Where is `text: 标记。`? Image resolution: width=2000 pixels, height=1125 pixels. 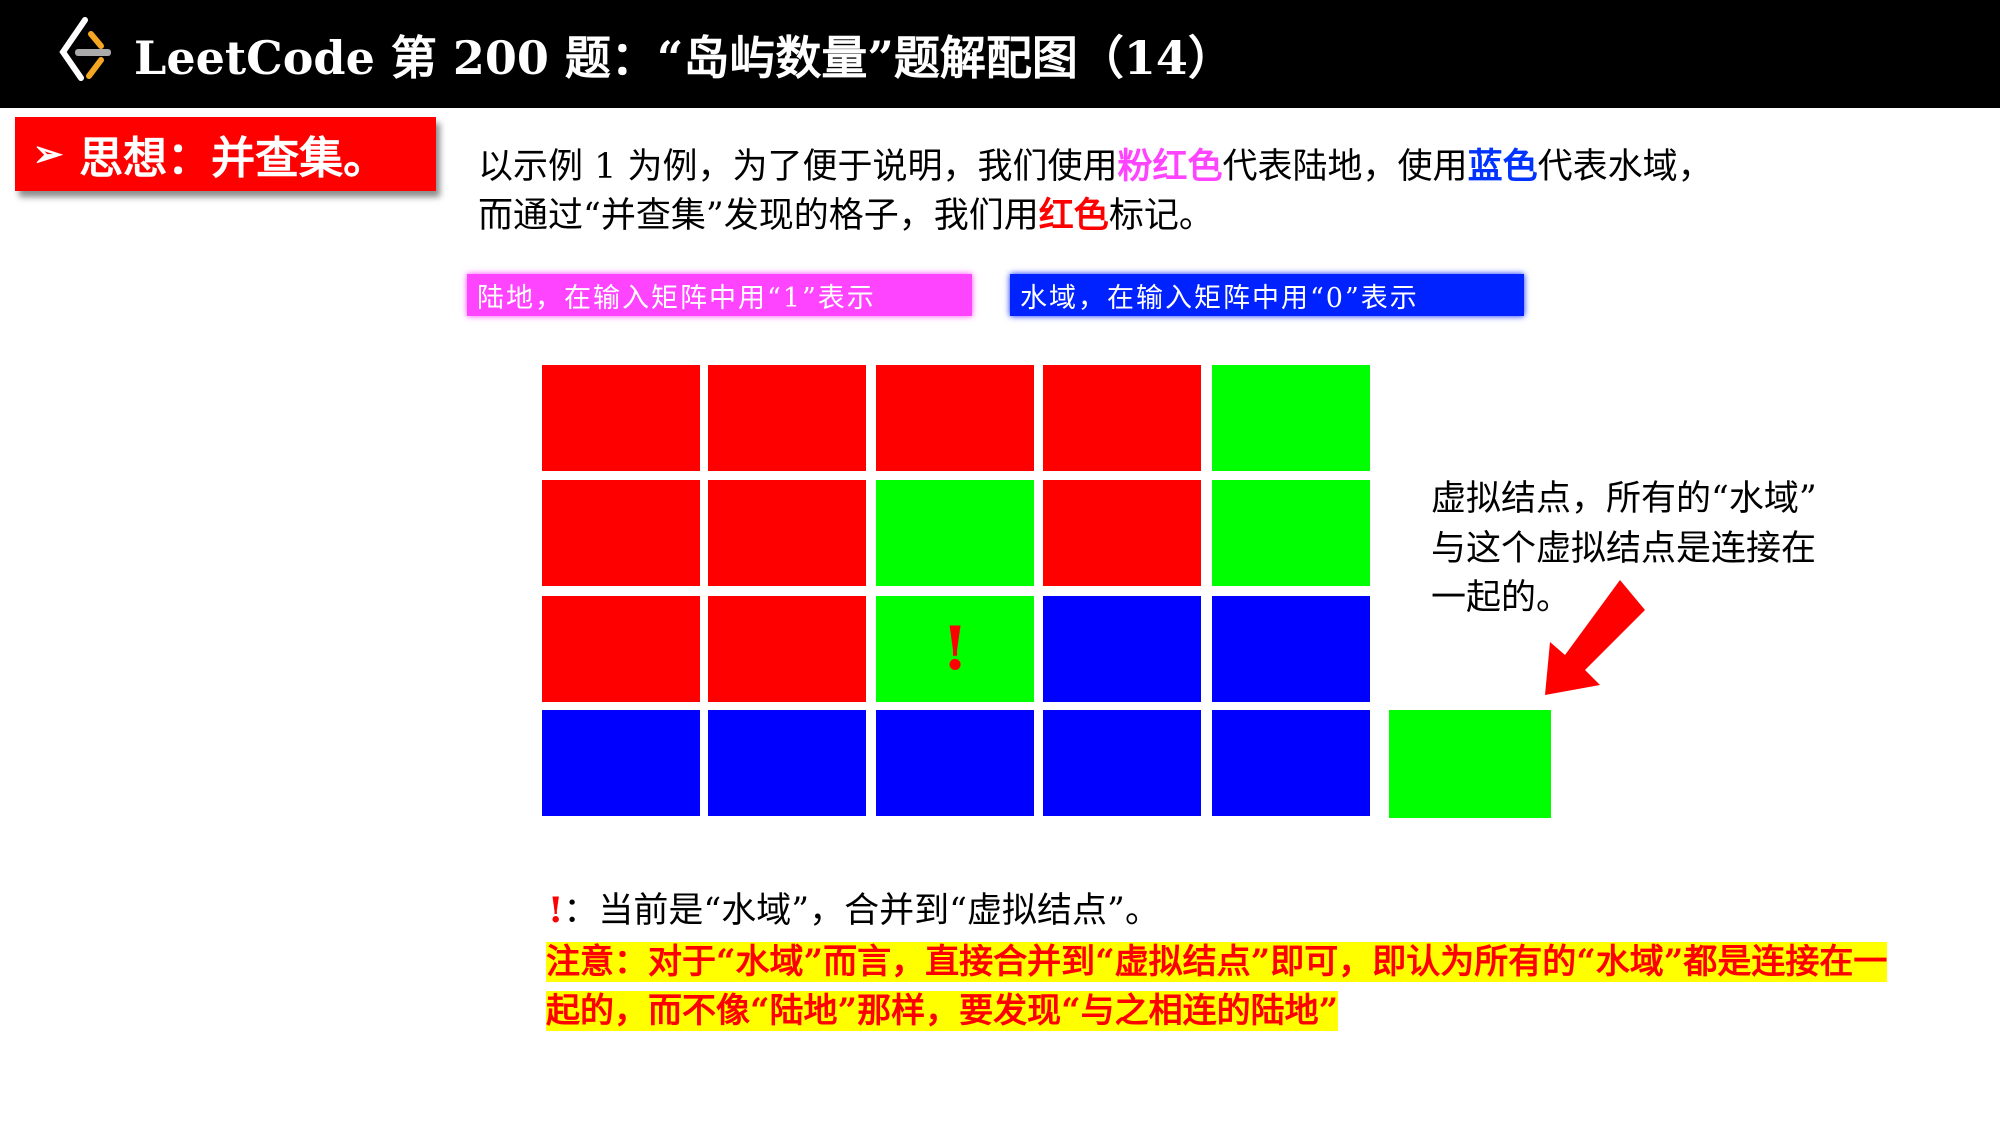
text: 标记。 is located at coordinates (1161, 216).